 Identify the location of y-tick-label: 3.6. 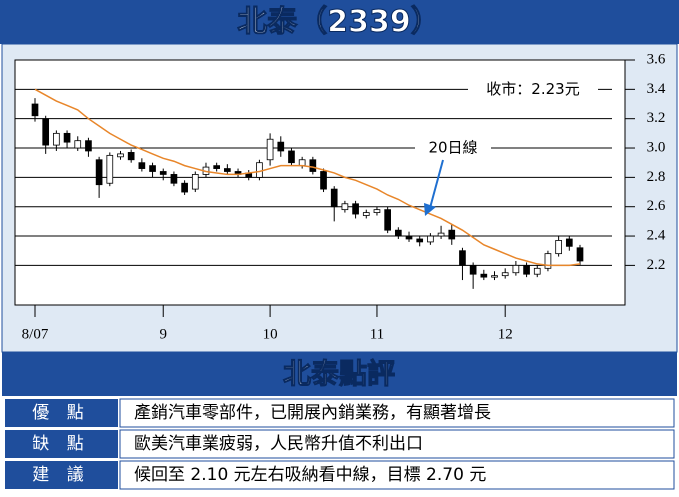
(656, 59).